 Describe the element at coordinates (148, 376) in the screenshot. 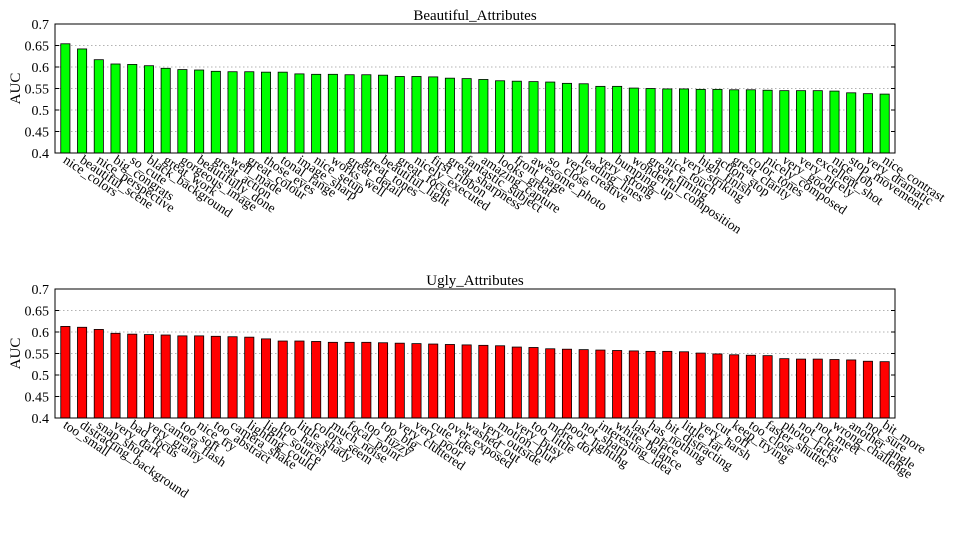

I see `bar-very_grainy` at that location.